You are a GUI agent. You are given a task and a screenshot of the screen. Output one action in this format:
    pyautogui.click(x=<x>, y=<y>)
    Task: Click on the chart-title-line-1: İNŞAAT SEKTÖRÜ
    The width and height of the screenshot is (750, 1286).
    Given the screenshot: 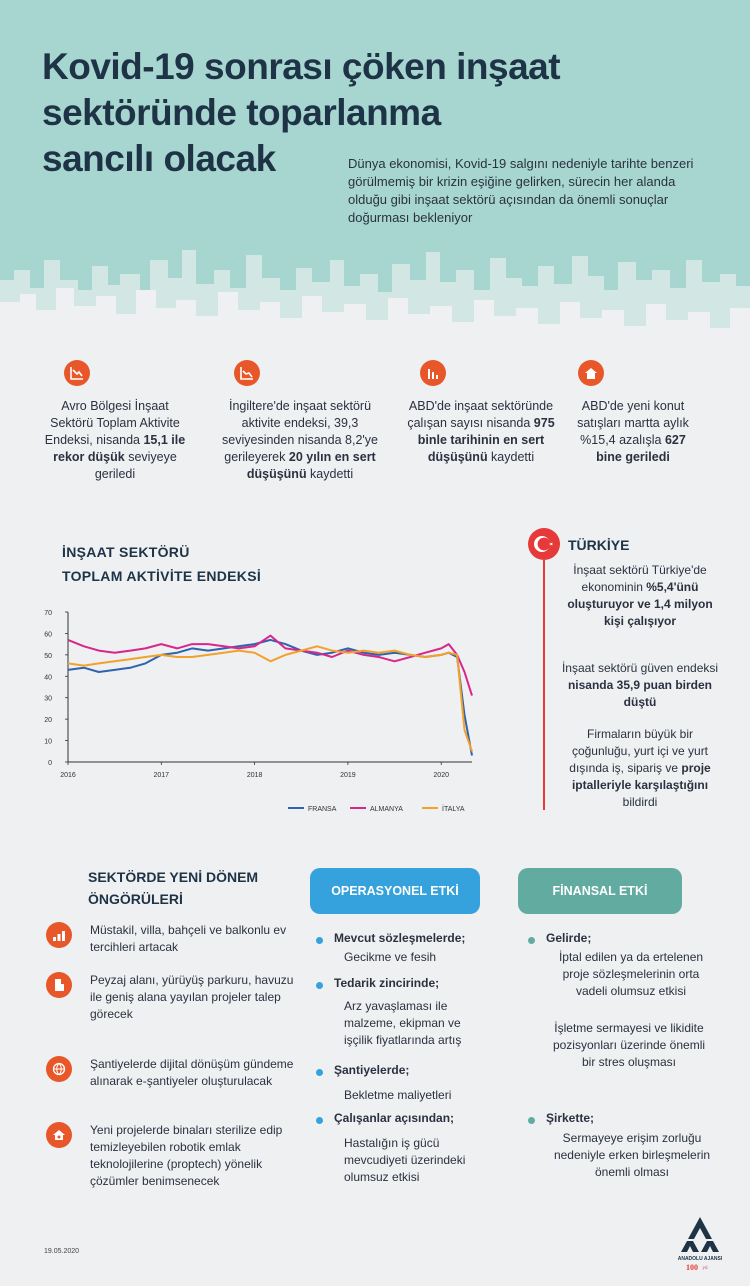 What is the action you would take?
    pyautogui.click(x=126, y=552)
    